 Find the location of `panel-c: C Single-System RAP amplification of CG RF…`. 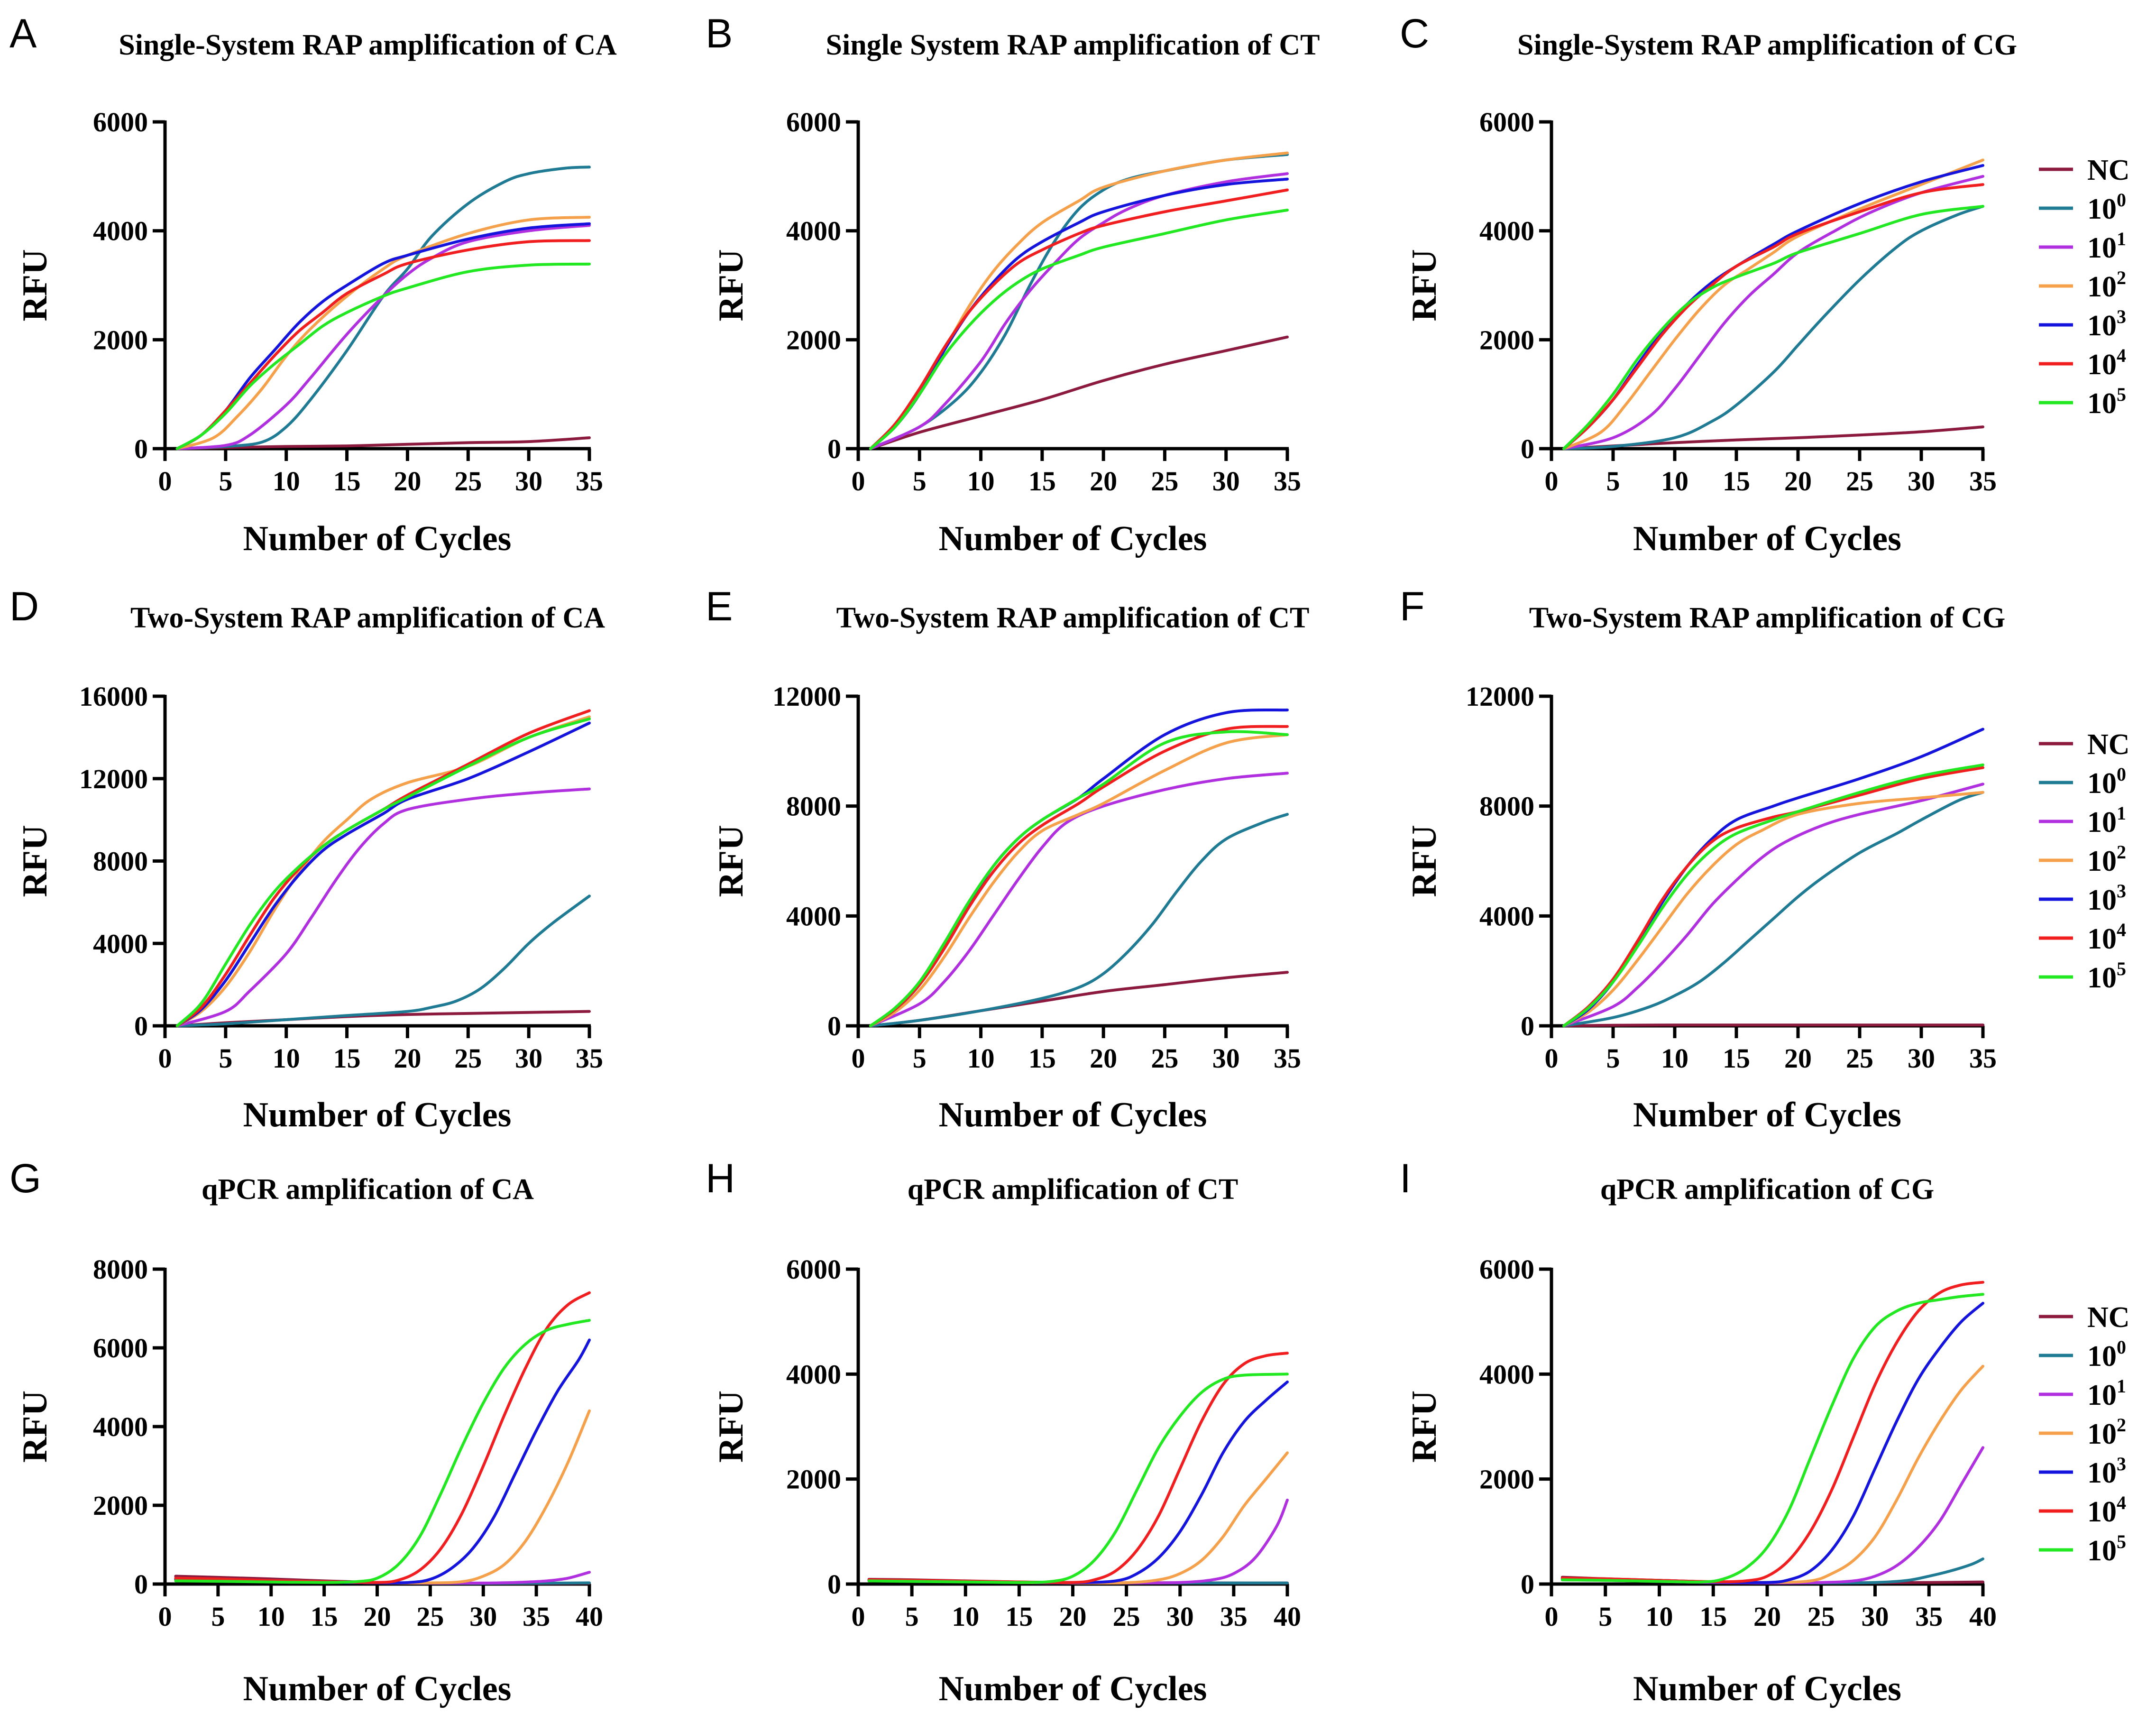

panel-c: C Single-System RAP amplification of CG RF… is located at coordinates (1765, 284).